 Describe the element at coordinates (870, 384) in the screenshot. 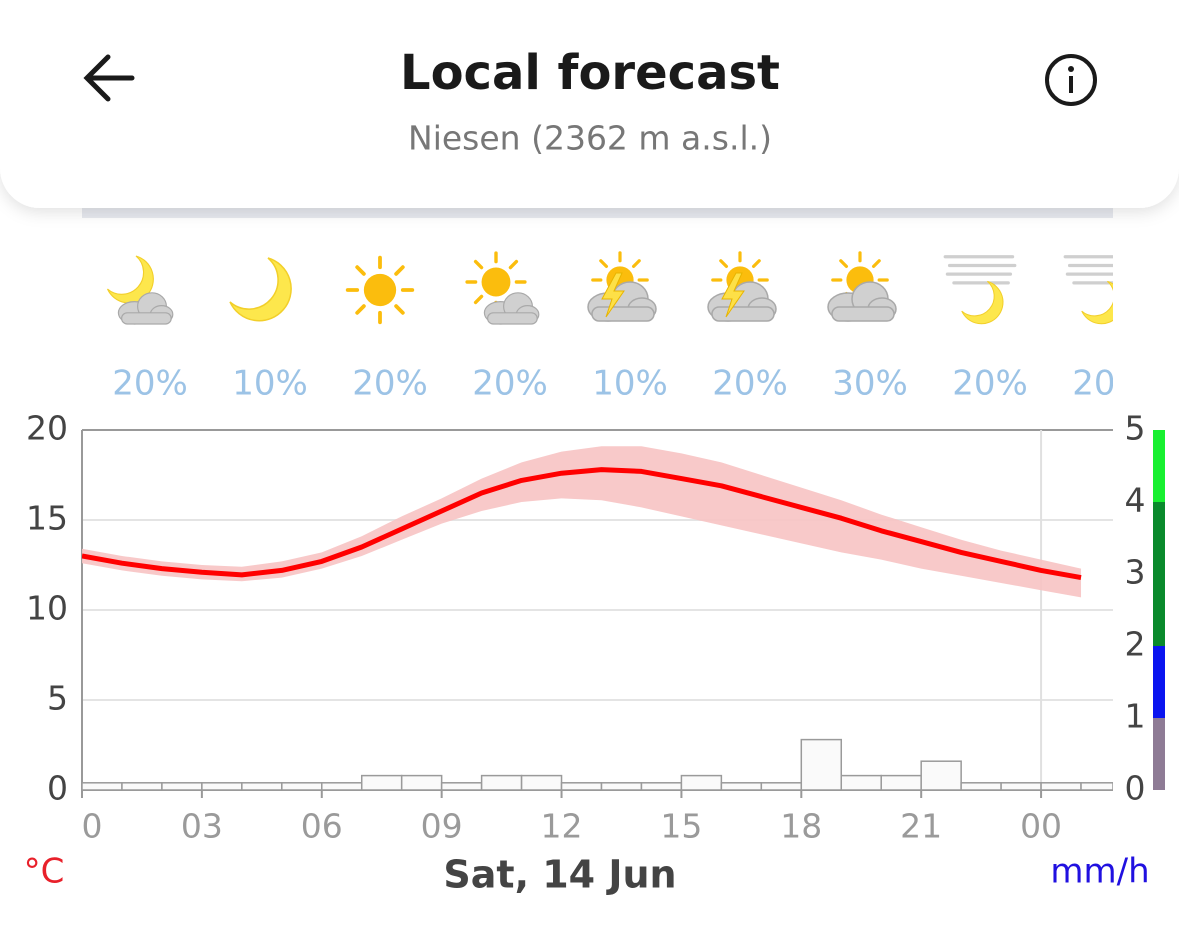

I see `precip-probability: 30%` at that location.